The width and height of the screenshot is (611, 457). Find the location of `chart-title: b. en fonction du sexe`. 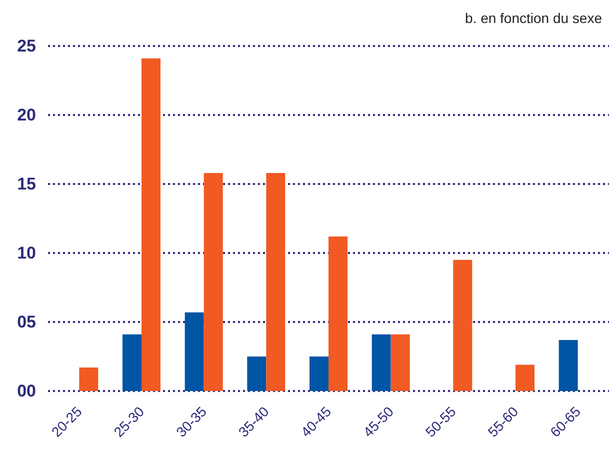

chart-title: b. en fonction du sexe is located at coordinates (533, 18).